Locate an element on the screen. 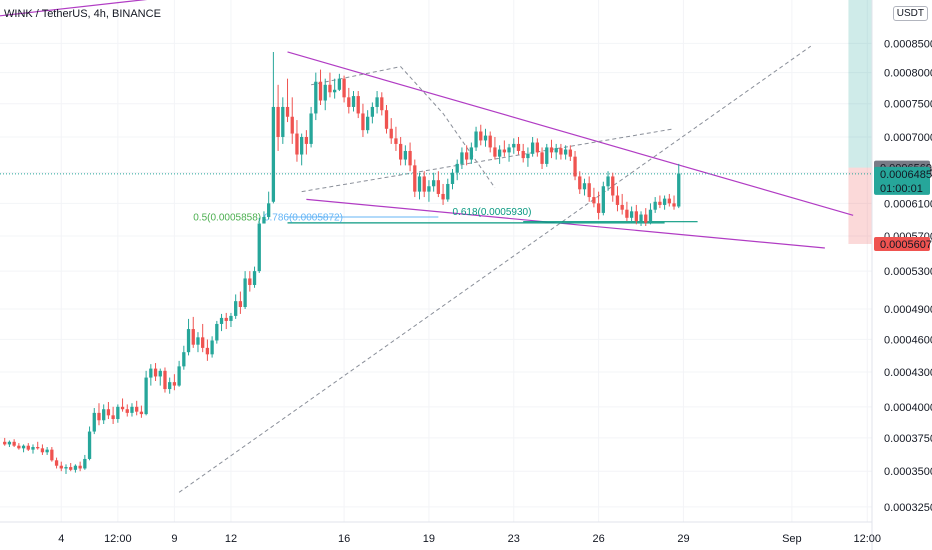 This screenshot has height=550, width=932. x-tick-label: 26 is located at coordinates (598, 539).